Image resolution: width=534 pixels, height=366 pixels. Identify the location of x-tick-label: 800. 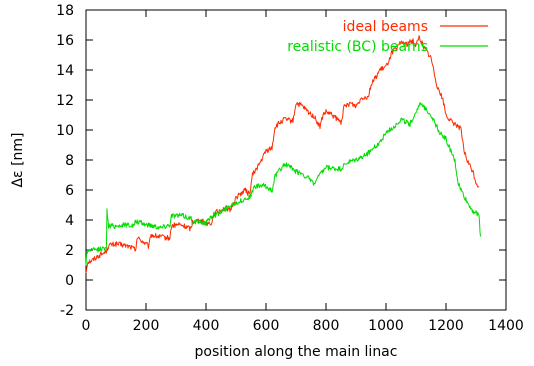
(326, 326).